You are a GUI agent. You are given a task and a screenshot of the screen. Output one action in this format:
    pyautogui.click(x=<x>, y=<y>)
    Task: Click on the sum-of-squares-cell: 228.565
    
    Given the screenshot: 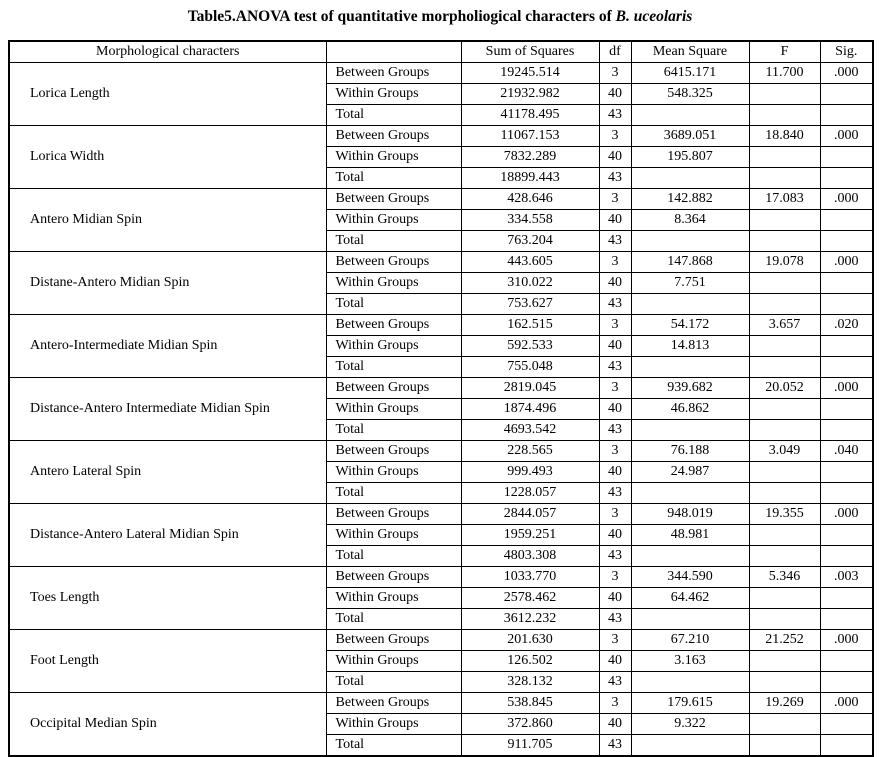 What is the action you would take?
    pyautogui.click(x=530, y=451)
    